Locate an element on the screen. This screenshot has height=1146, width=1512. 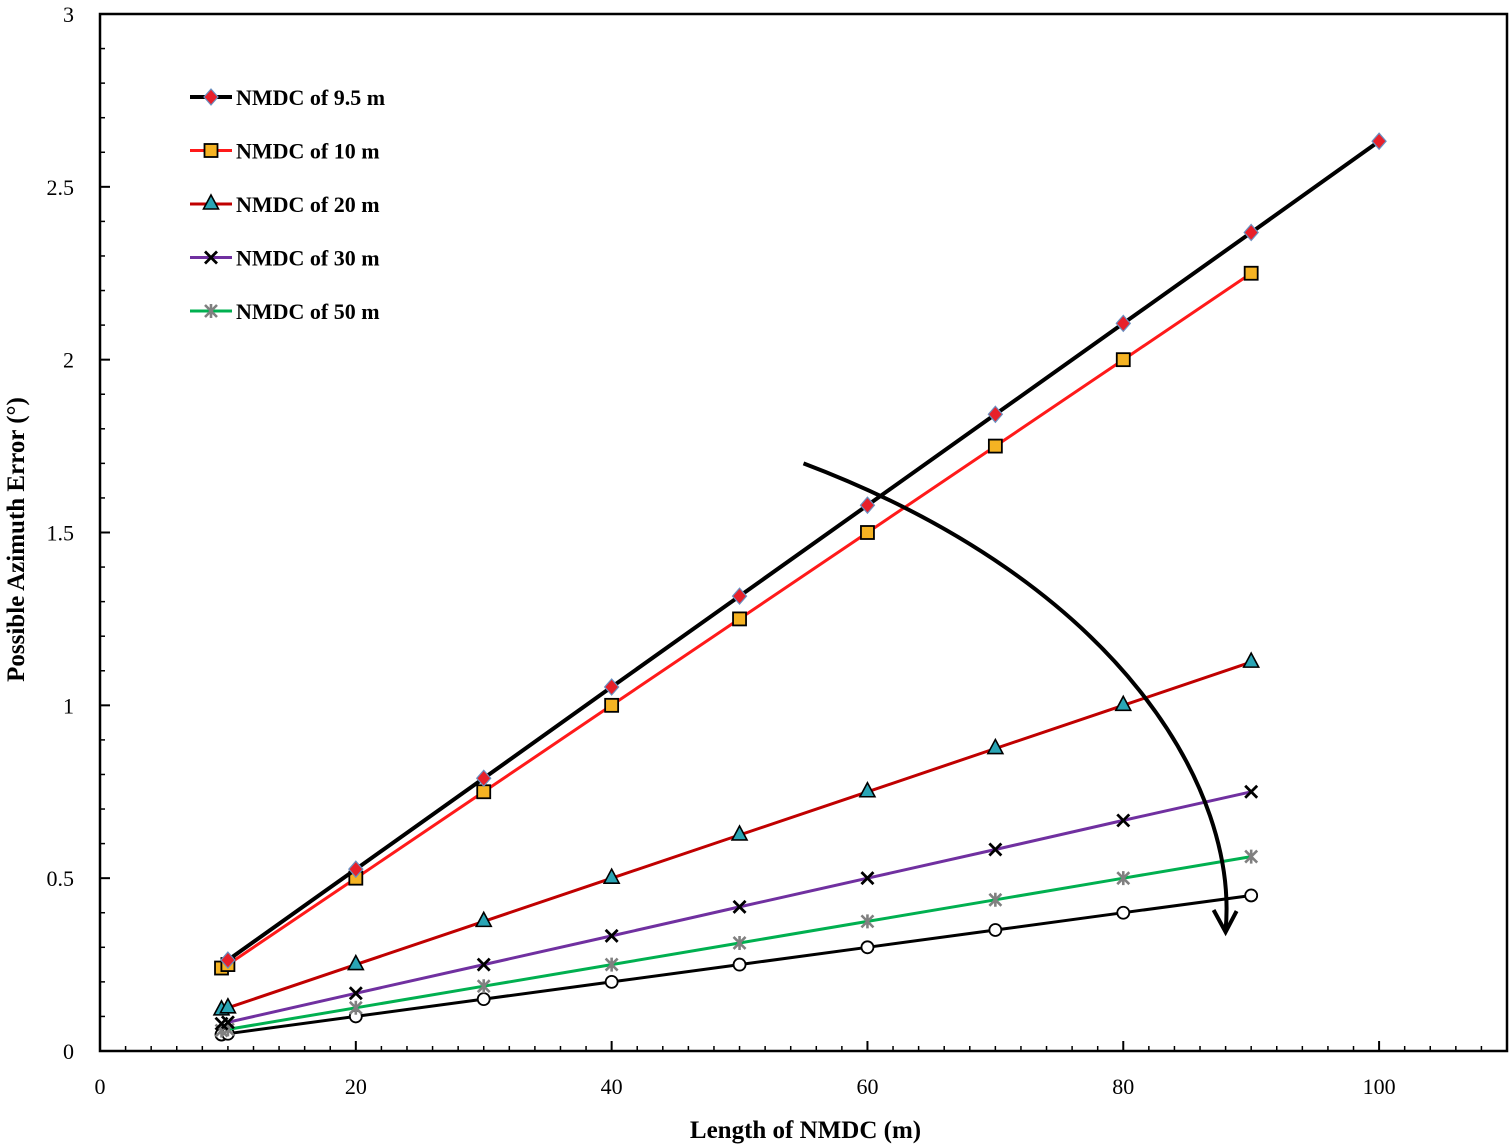
legend-item: NMDC of 30 m is located at coordinates (285, 258).